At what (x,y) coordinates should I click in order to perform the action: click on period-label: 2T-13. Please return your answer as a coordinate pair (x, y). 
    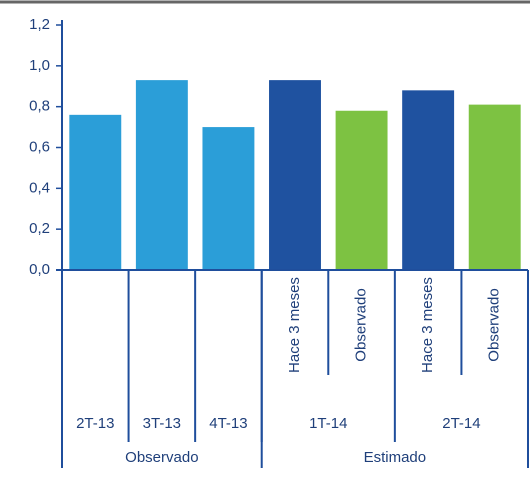
    Looking at the image, I should click on (95, 423).